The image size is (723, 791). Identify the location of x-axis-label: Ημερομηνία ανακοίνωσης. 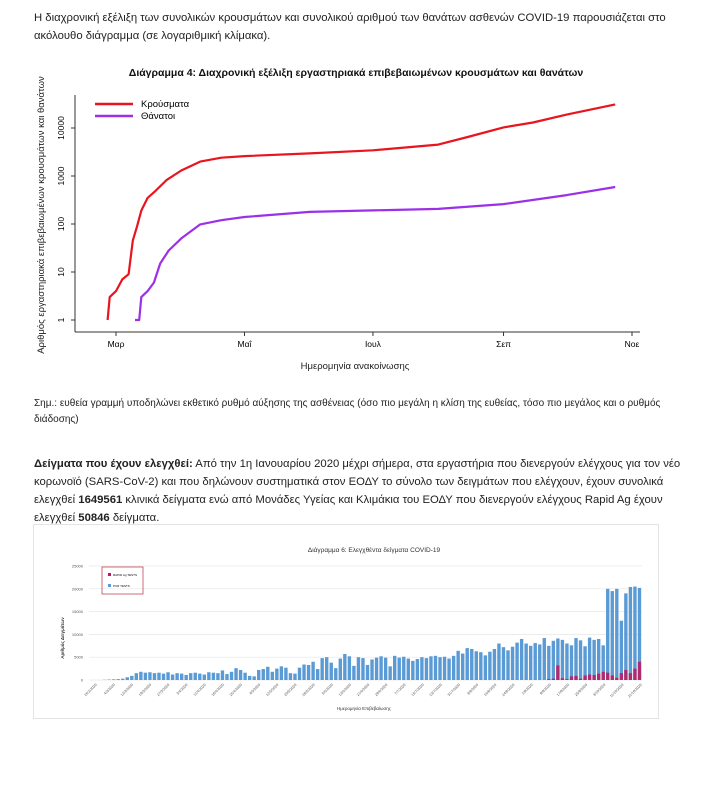
(355, 366).